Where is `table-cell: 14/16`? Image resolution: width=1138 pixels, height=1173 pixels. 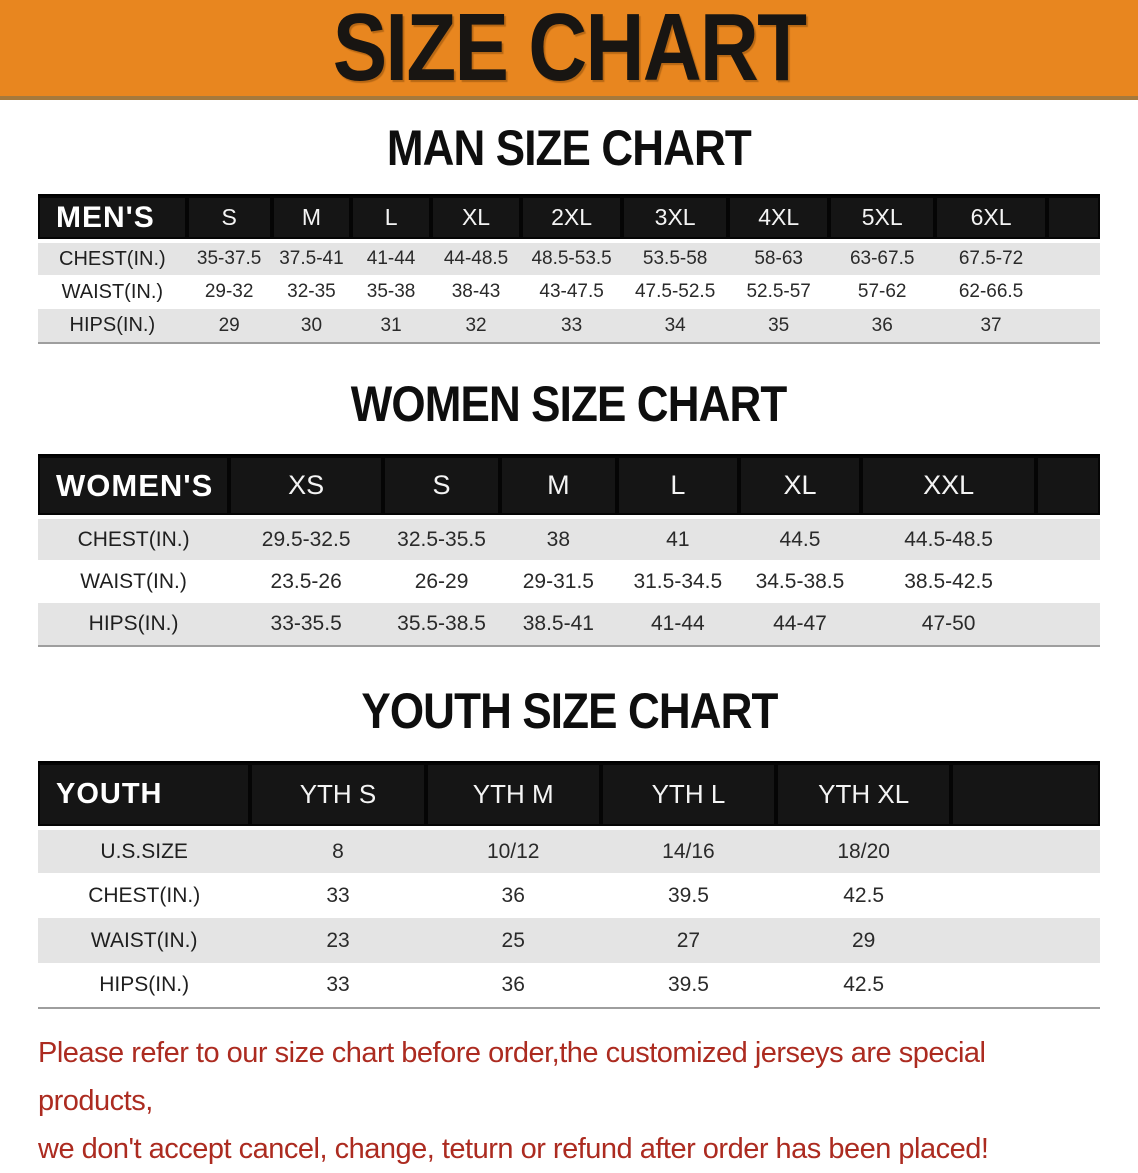 table-cell: 14/16 is located at coordinates (688, 851).